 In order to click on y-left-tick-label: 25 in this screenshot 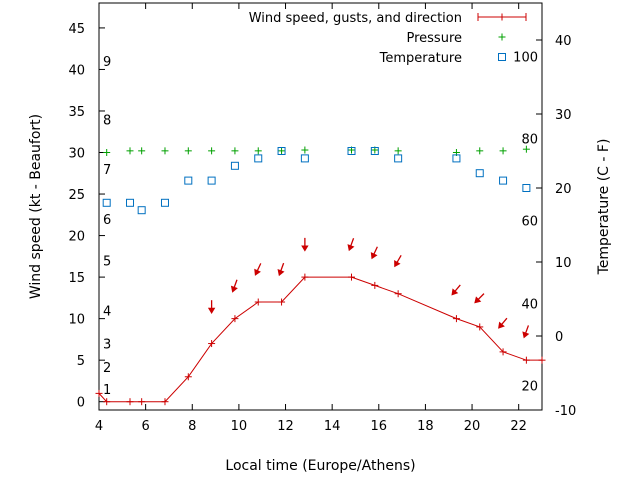, I will do `click(76, 195)`.